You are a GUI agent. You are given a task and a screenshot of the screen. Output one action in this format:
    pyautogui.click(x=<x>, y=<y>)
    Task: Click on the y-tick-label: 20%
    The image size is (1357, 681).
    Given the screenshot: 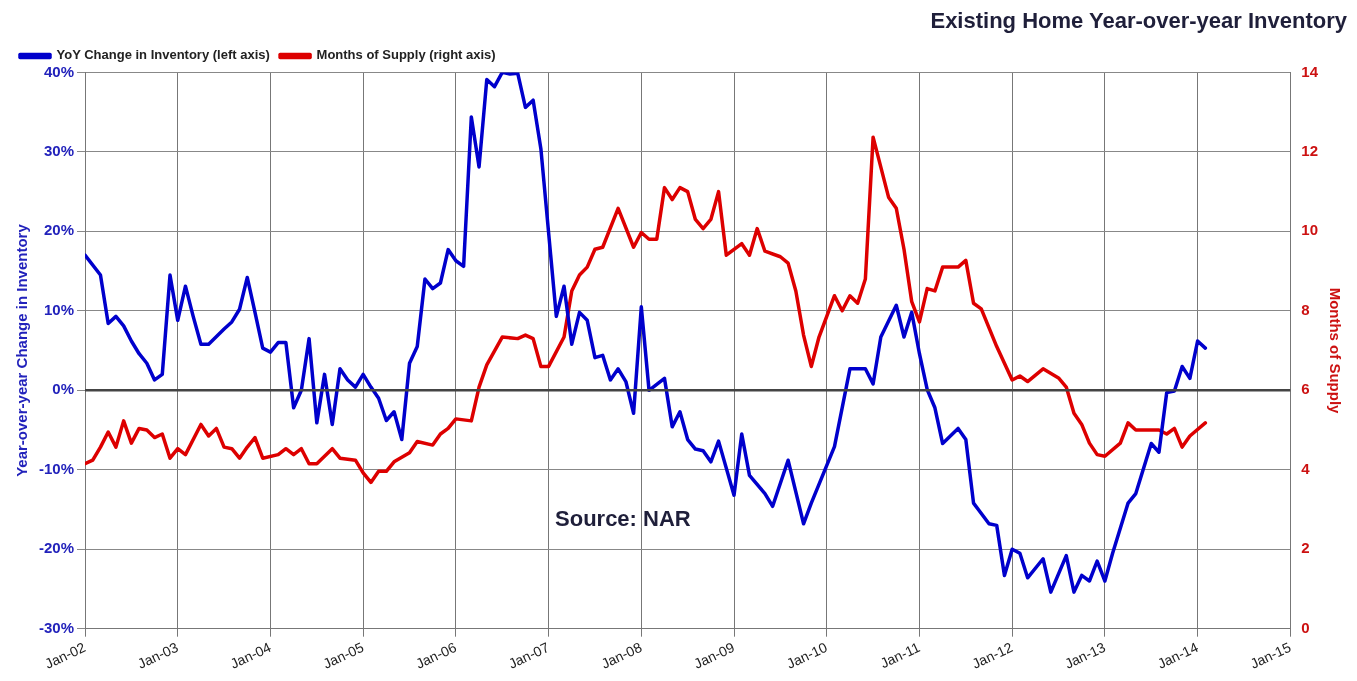 What is the action you would take?
    pyautogui.click(x=59, y=230)
    